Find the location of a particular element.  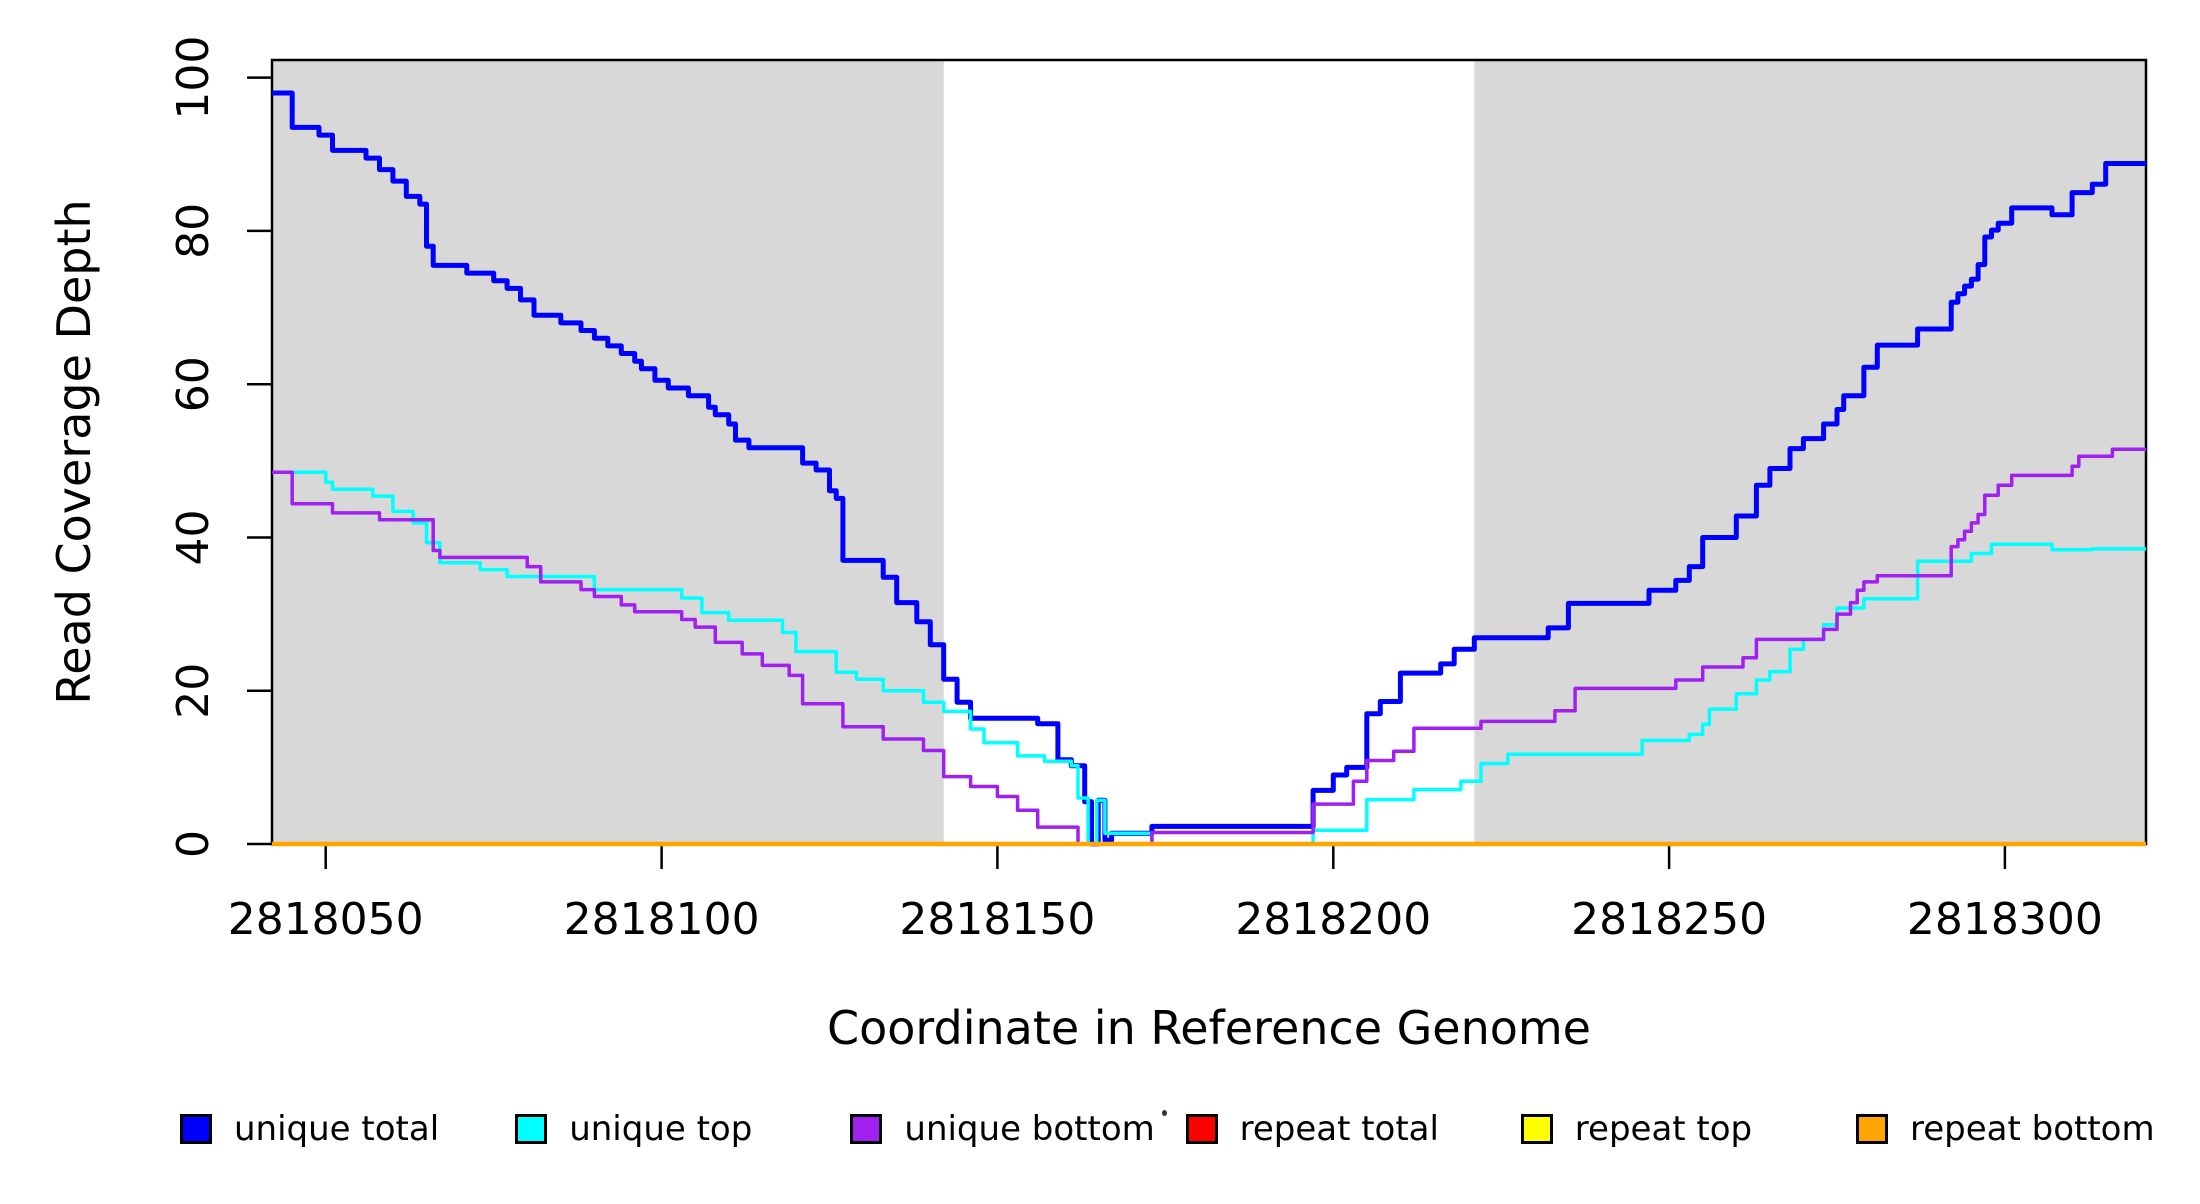

y-tick-label: 0 is located at coordinates (193, 844).